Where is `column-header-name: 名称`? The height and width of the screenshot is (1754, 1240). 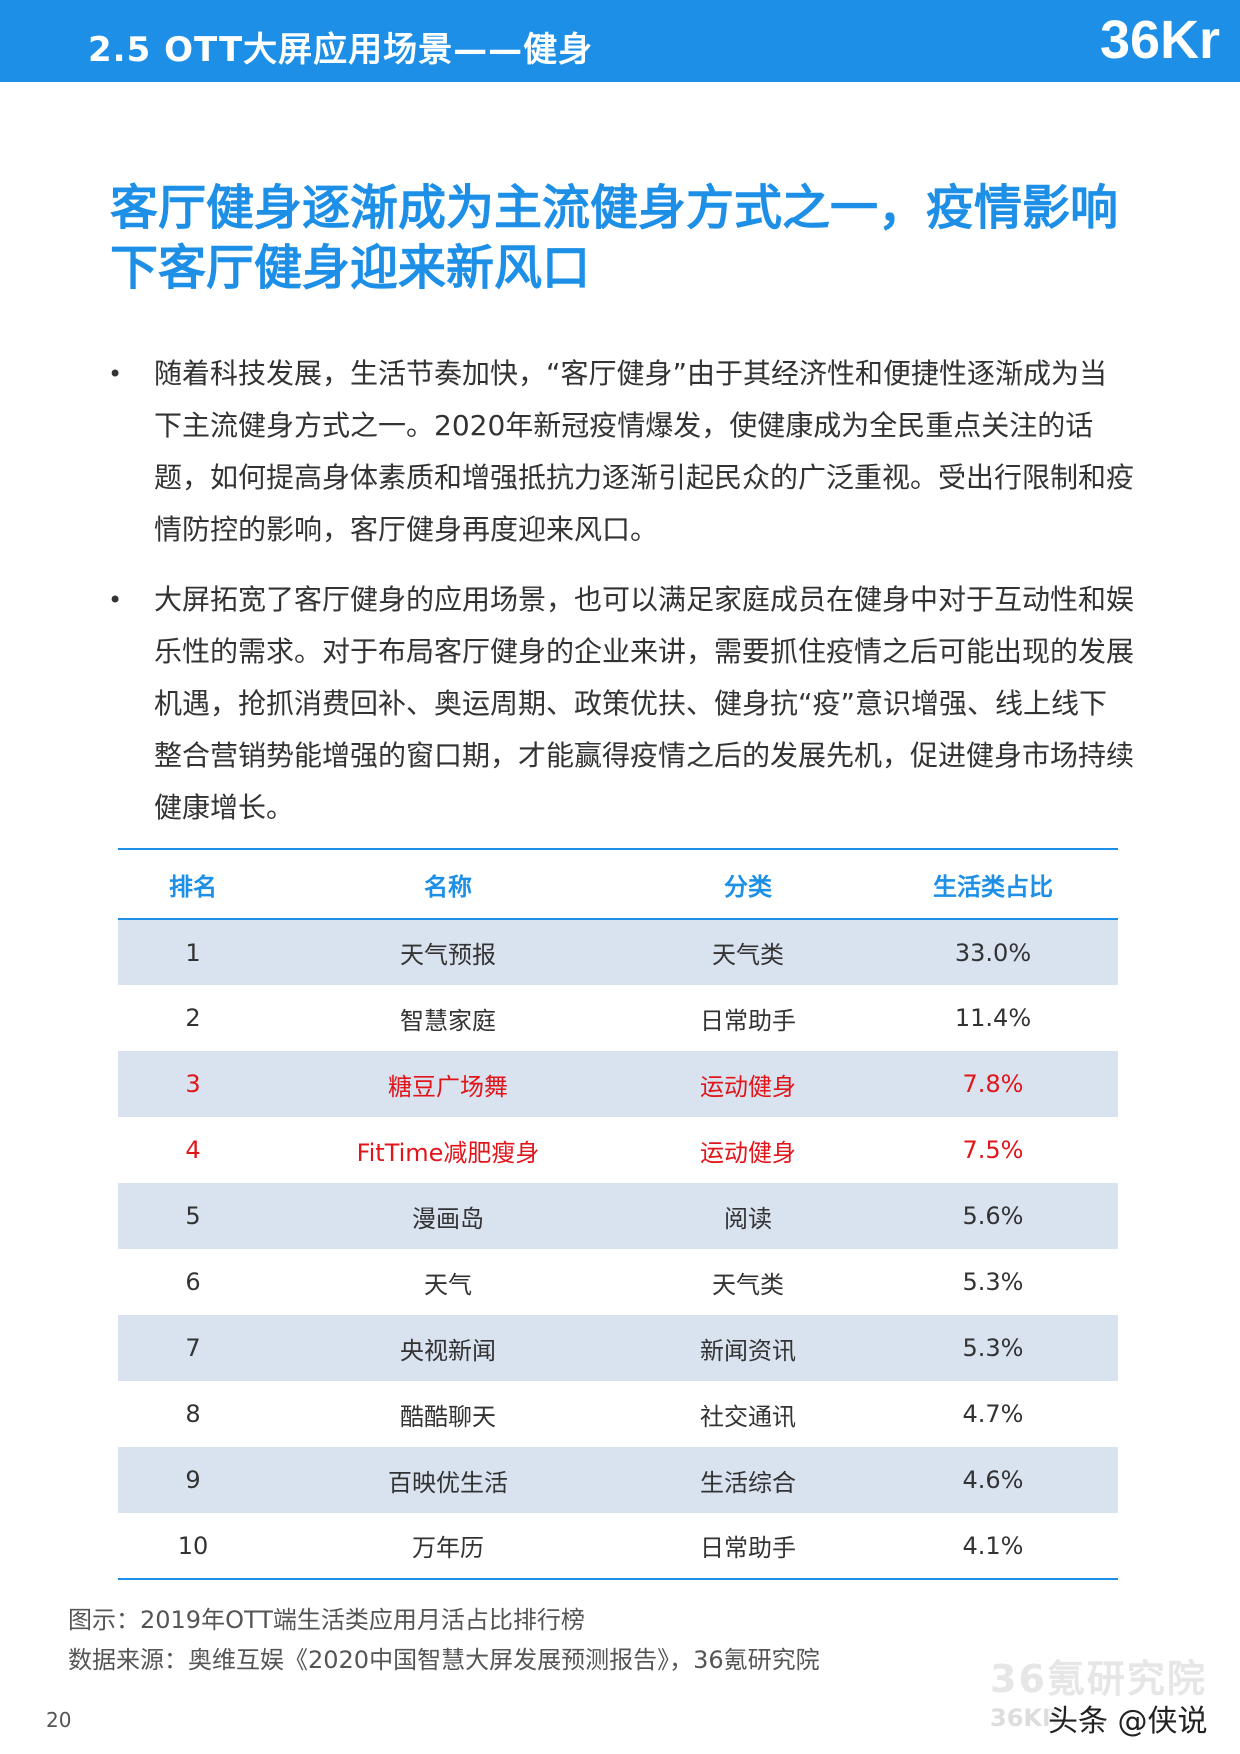 column-header-name: 名称 is located at coordinates (448, 884).